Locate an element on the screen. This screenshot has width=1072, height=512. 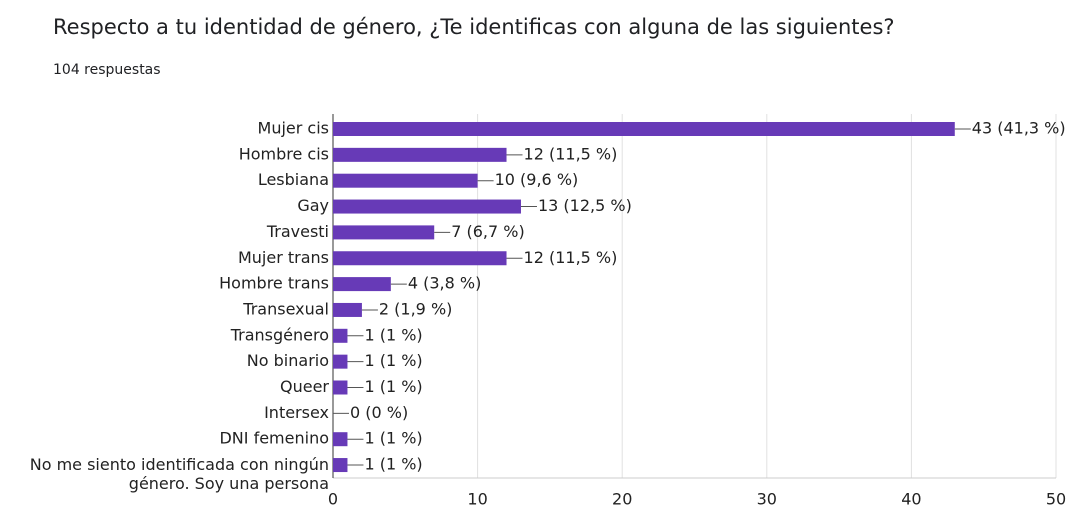
y-tick-label: Gay is located at coordinates (313, 205).